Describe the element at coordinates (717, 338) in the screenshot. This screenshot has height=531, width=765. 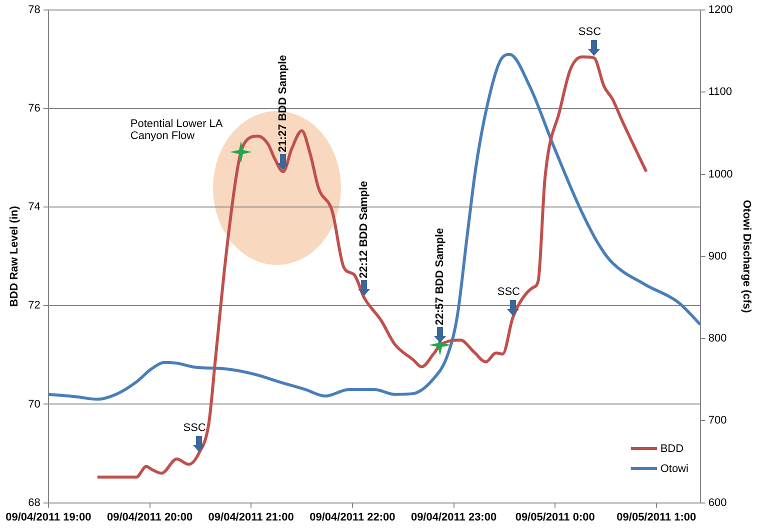
I see `y2-tick-label: 800` at that location.